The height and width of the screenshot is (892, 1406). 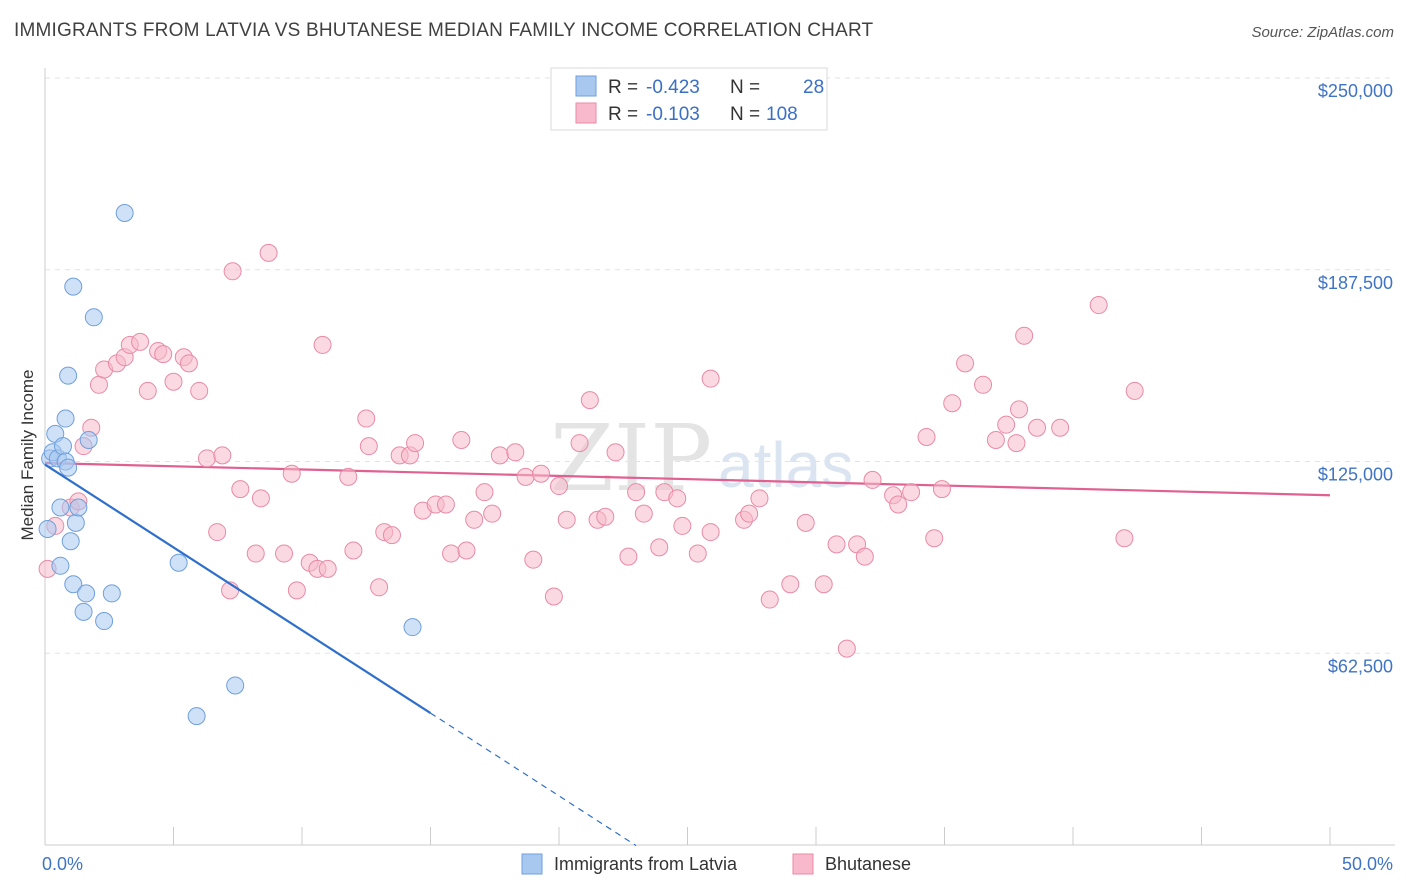 I want to click on trend-line-latvia-extension, so click(x=533, y=779).